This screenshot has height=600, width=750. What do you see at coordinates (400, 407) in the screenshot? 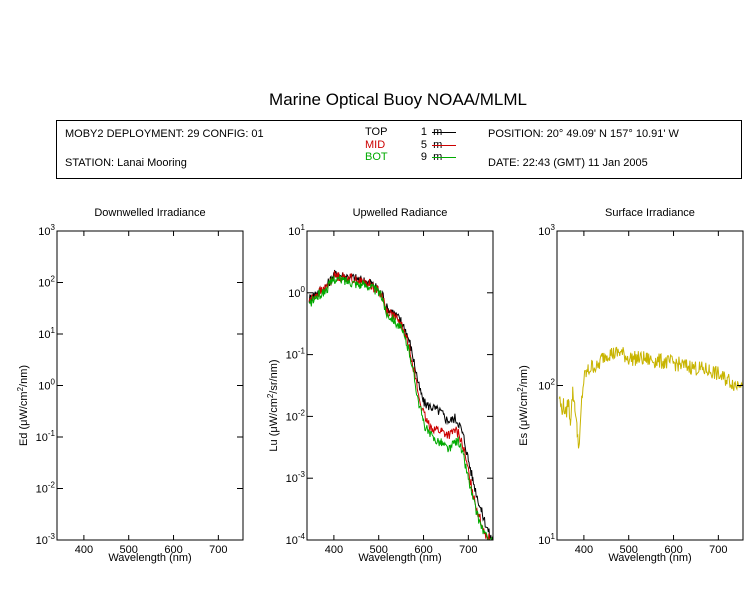
I see `series-line-bot` at bounding box center [400, 407].